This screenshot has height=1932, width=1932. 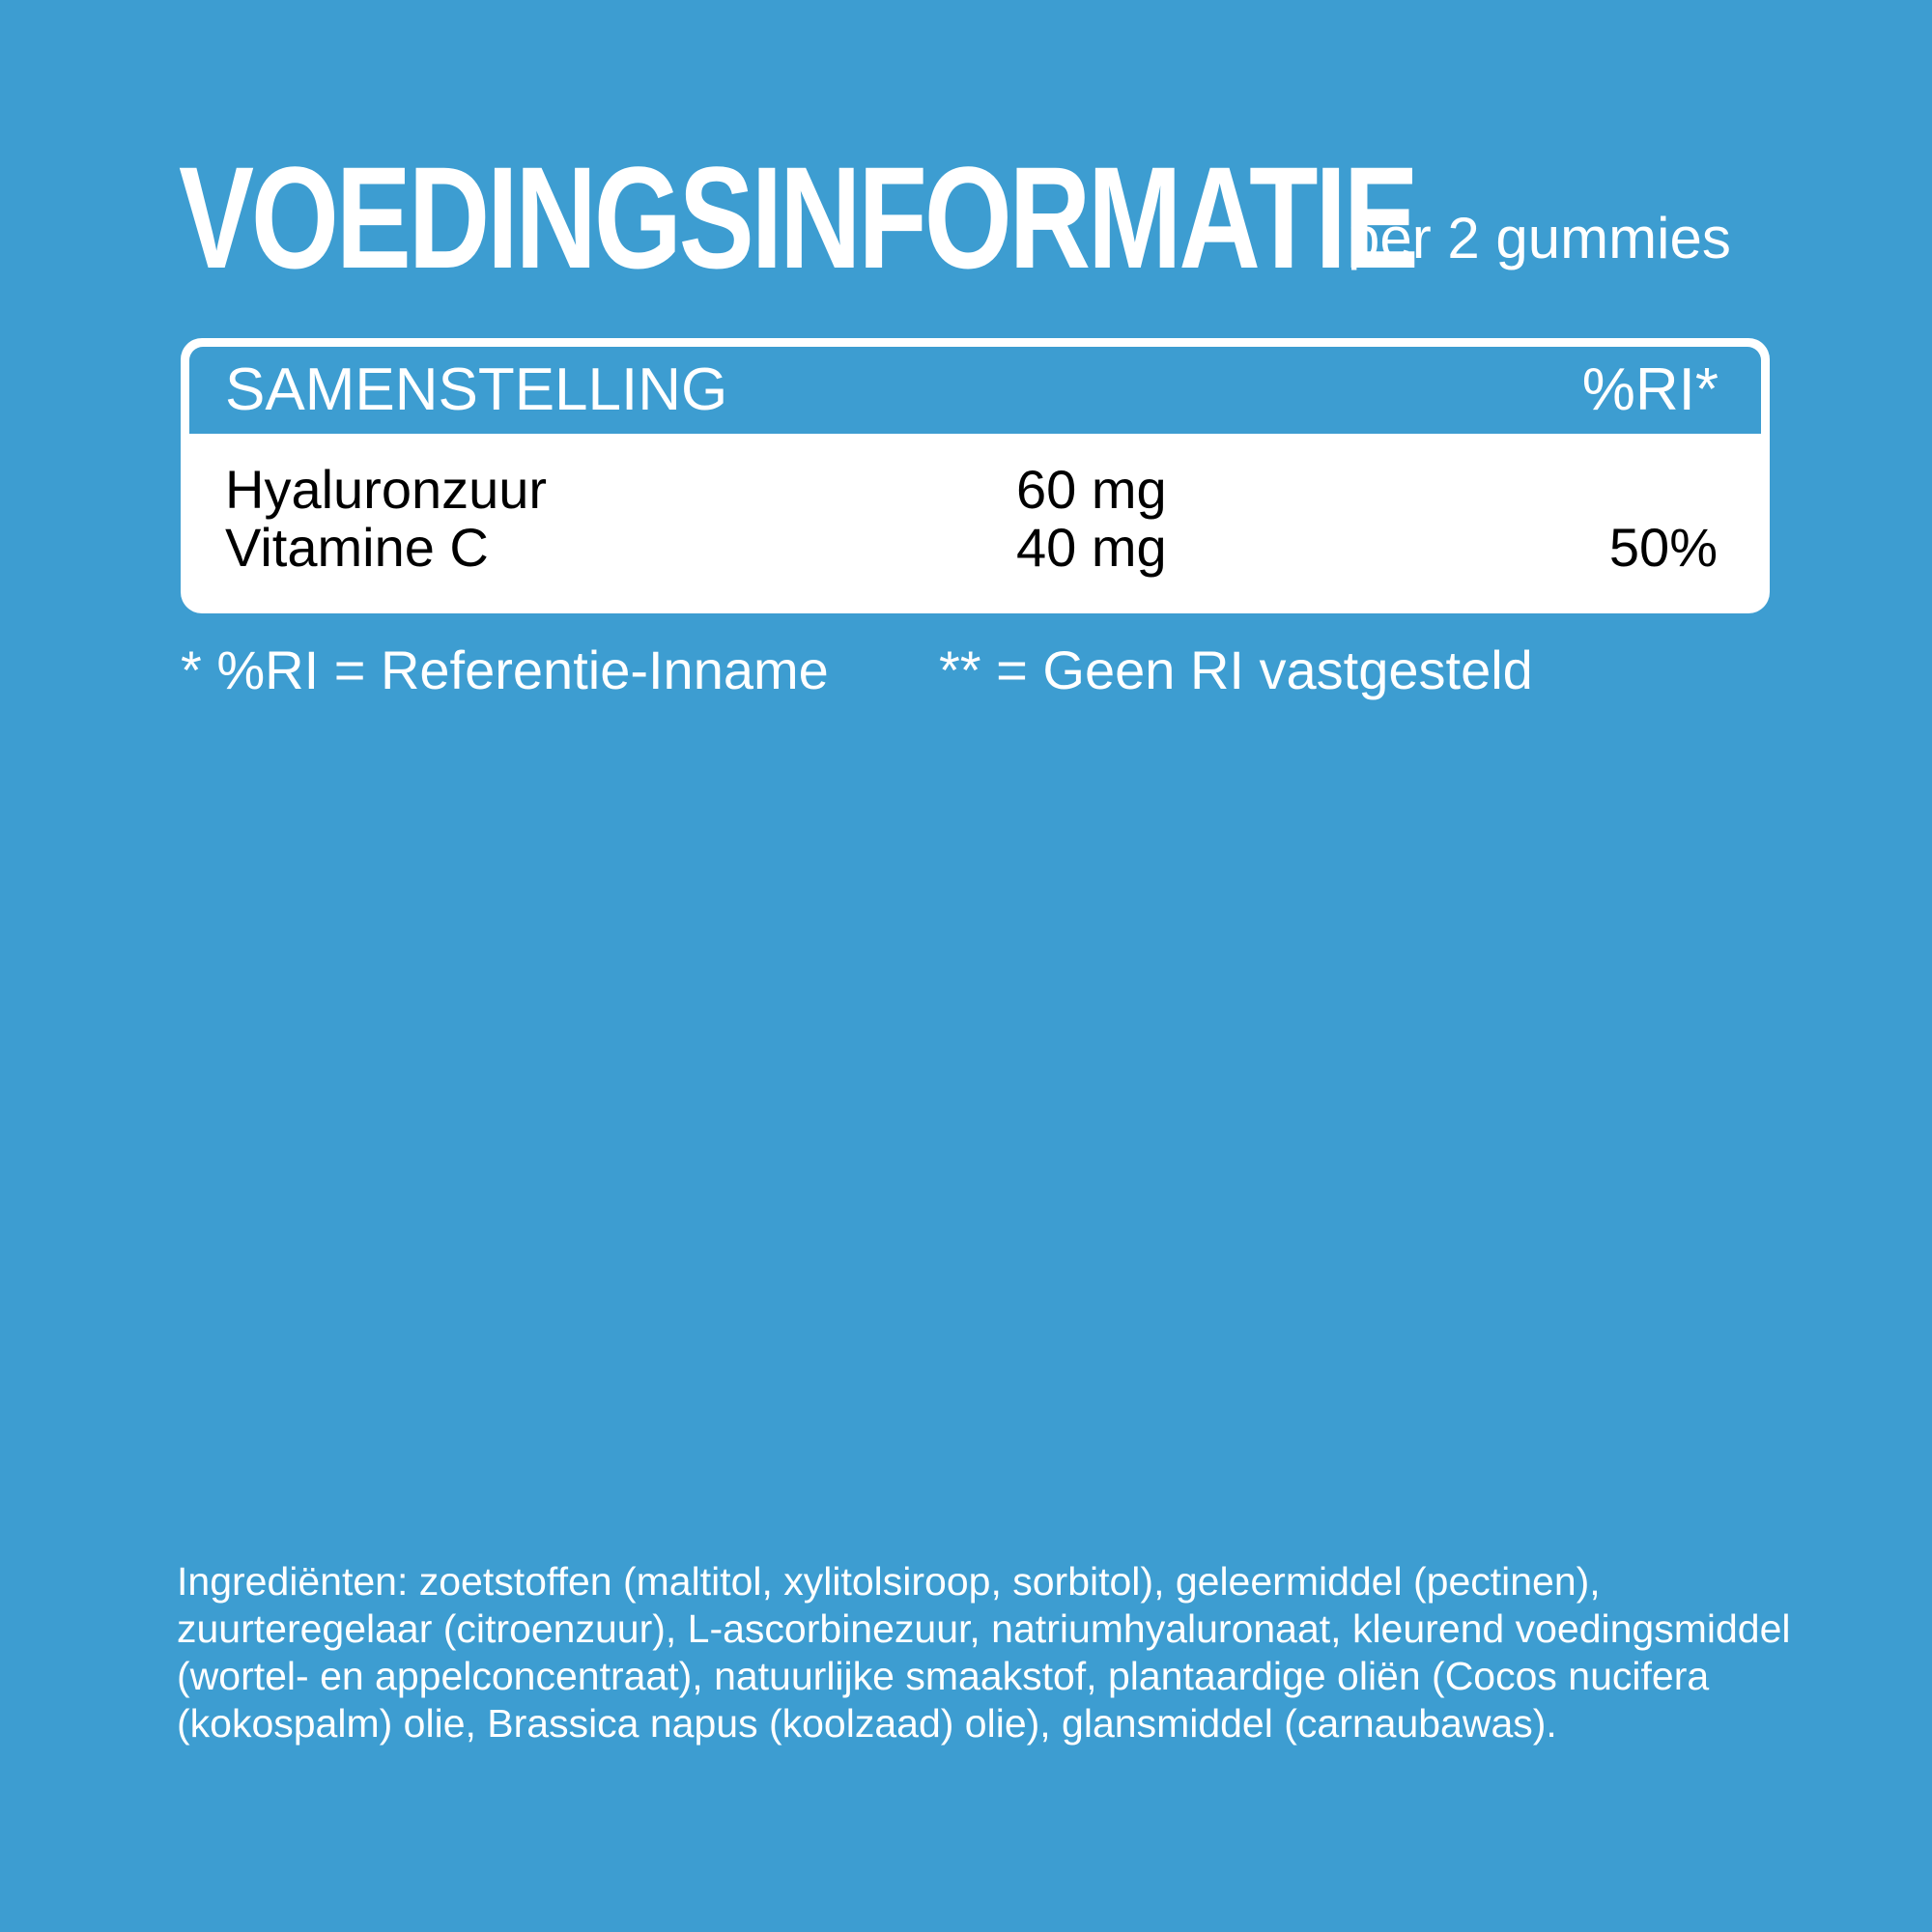 I want to click on nutrient-name: Hyaluronzuur, so click(x=386, y=489).